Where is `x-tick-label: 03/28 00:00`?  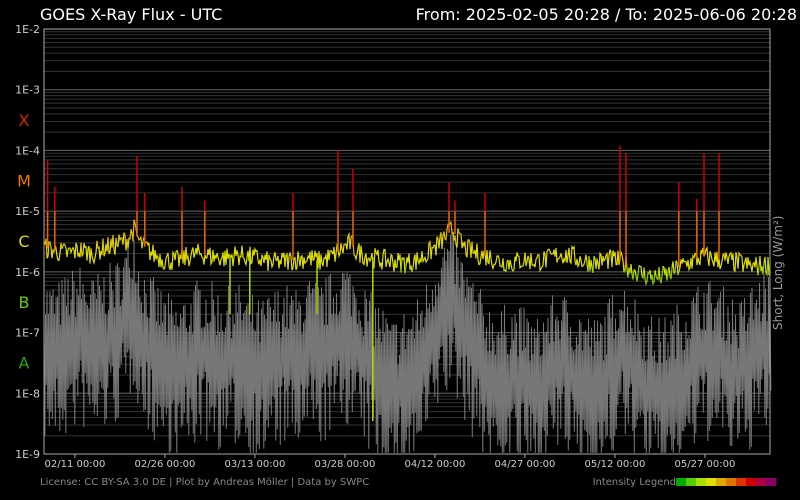
x-tick-label: 03/28 00:00 is located at coordinates (344, 464).